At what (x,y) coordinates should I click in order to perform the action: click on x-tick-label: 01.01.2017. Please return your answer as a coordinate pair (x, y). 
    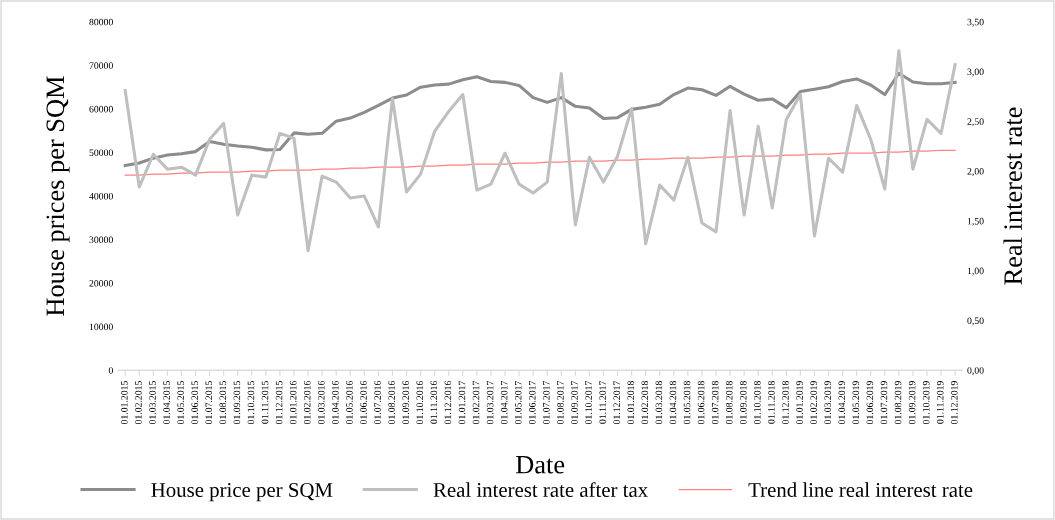
    Looking at the image, I should click on (462, 402).